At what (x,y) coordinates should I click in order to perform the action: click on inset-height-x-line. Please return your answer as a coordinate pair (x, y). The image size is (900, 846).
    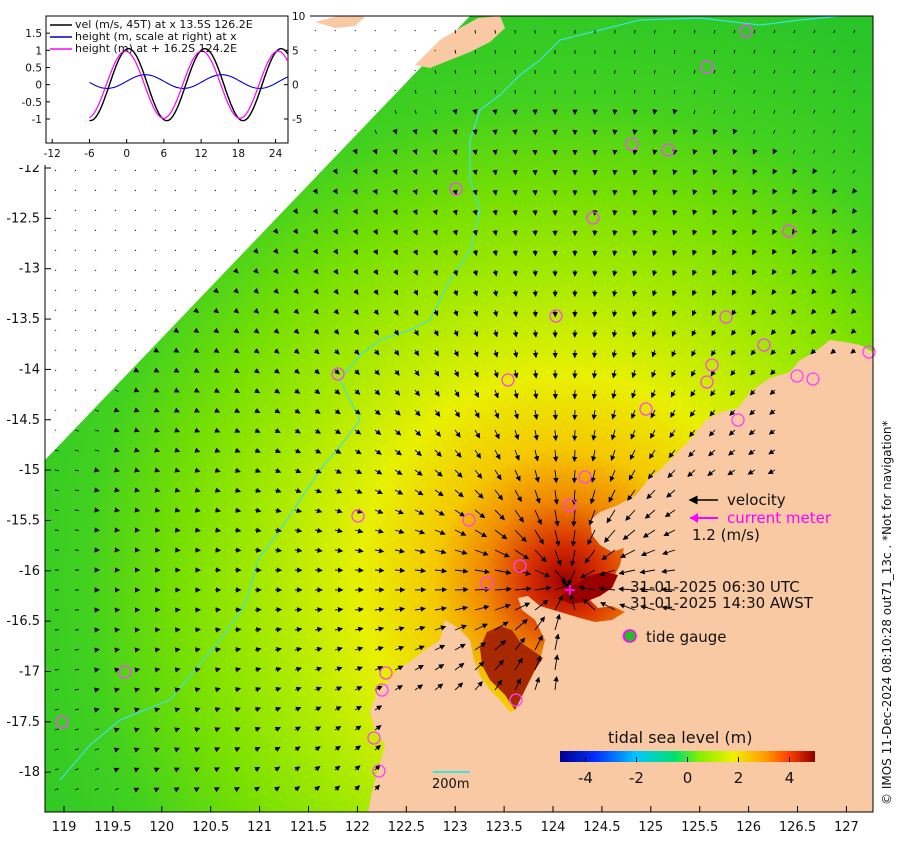
    Looking at the image, I should click on (189, 81).